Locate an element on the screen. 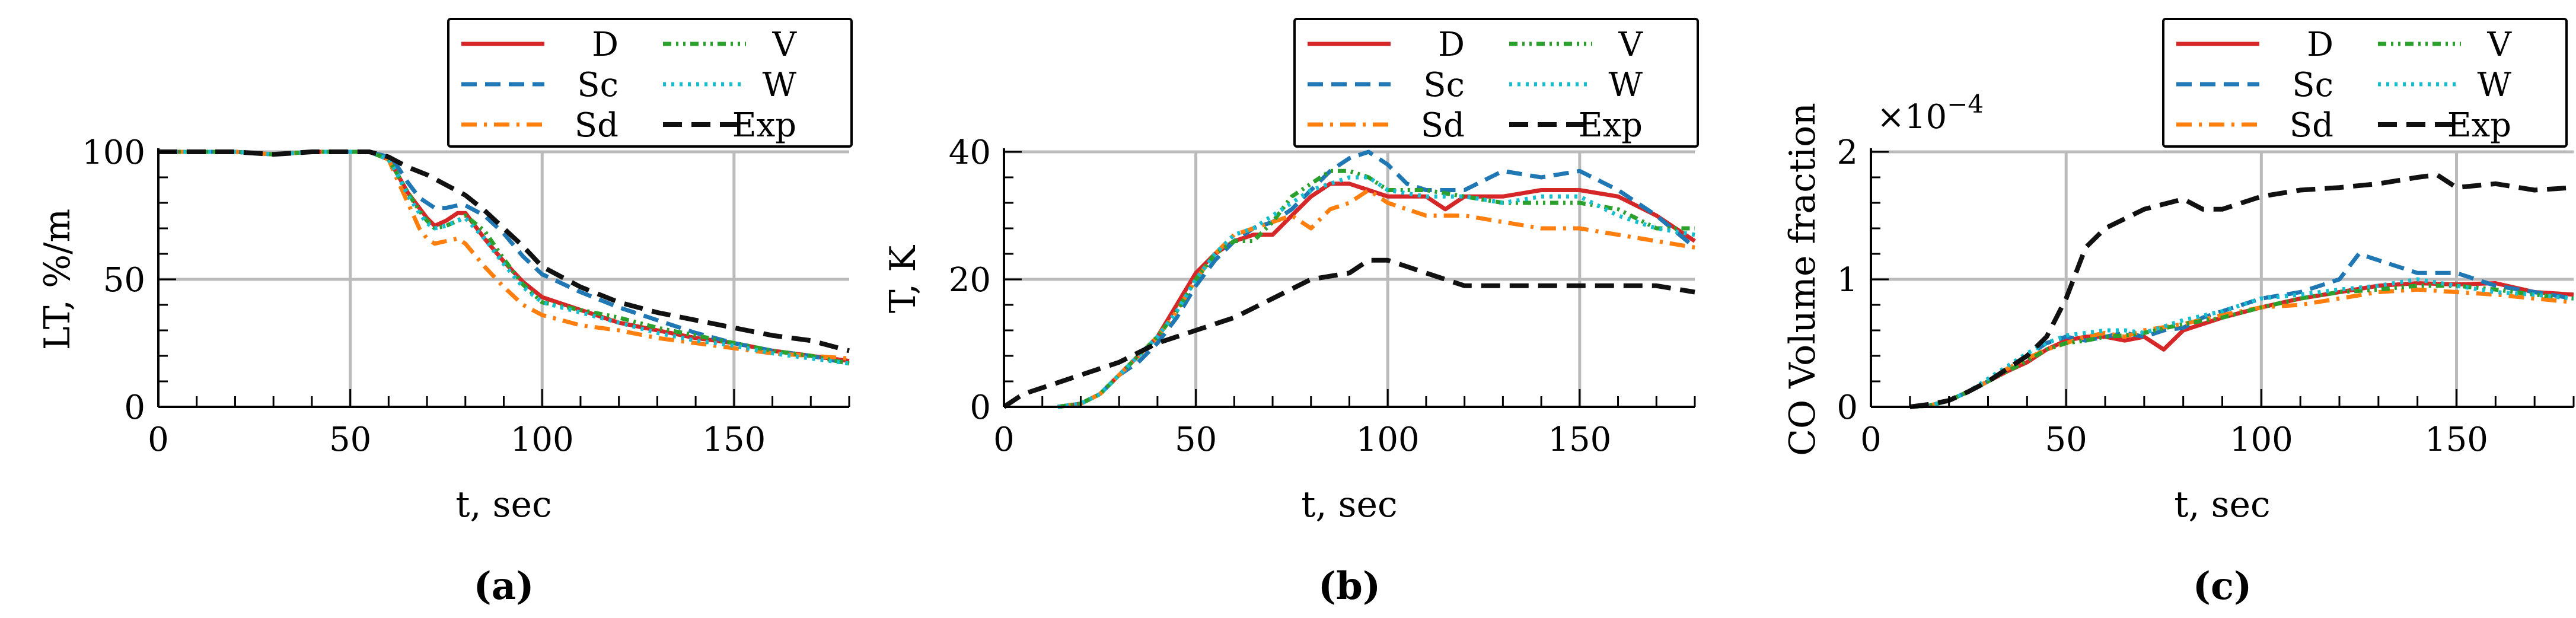 The image size is (2576, 618). y-tick-label: 20 is located at coordinates (970, 280).